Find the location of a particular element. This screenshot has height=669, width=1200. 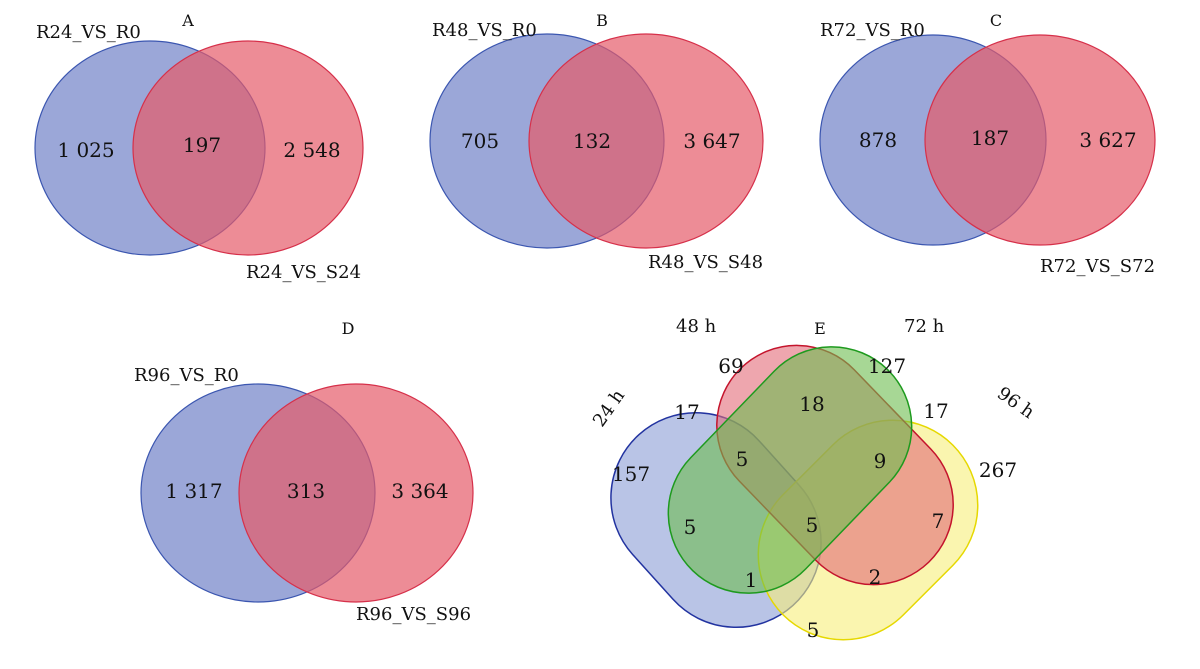

panel-b: B R48_VS_R0 R48_VS_S48 705 132 3 647 is located at coordinates (596, 142).